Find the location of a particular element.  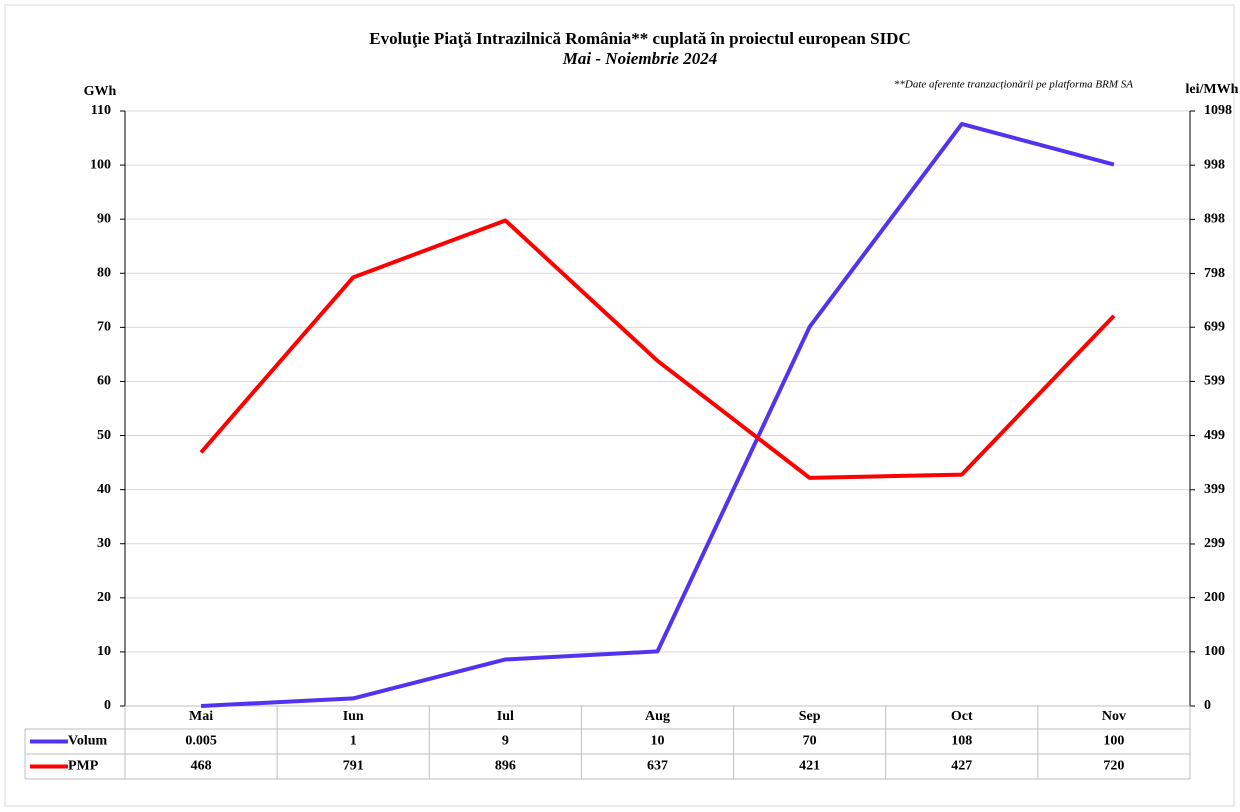

y-tick-label: 0 is located at coordinates (107, 705).